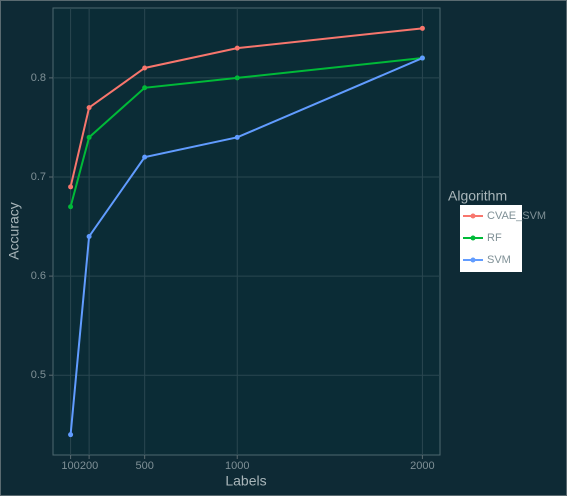  Describe the element at coordinates (38, 375) in the screenshot. I see `y-tick-label: 0.5` at that location.